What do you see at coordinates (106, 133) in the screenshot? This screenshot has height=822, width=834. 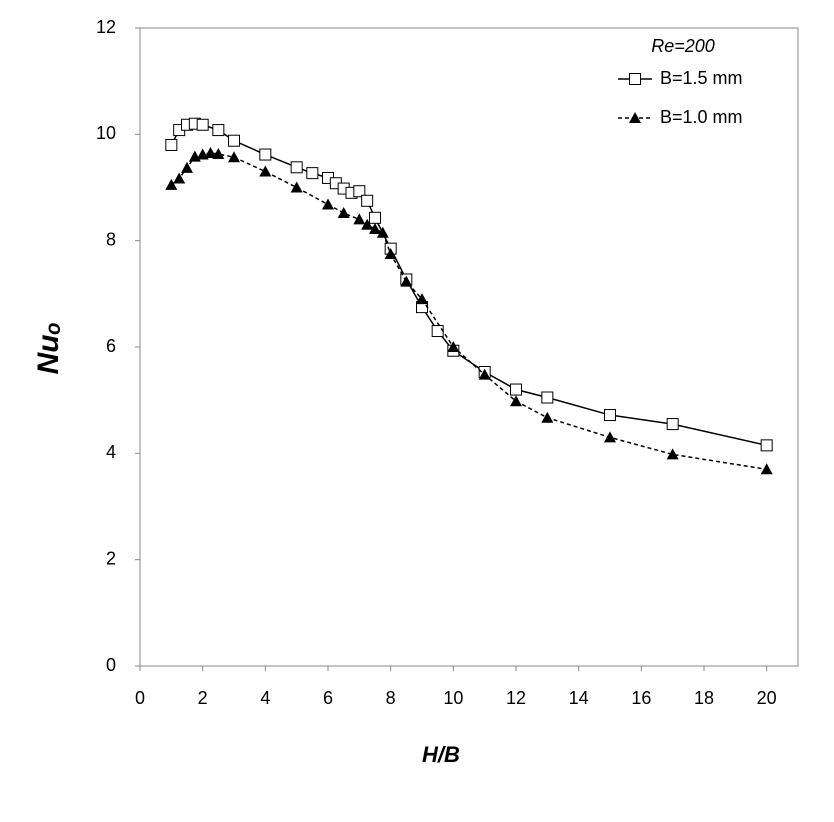 I see `y-tick-label: 10` at bounding box center [106, 133].